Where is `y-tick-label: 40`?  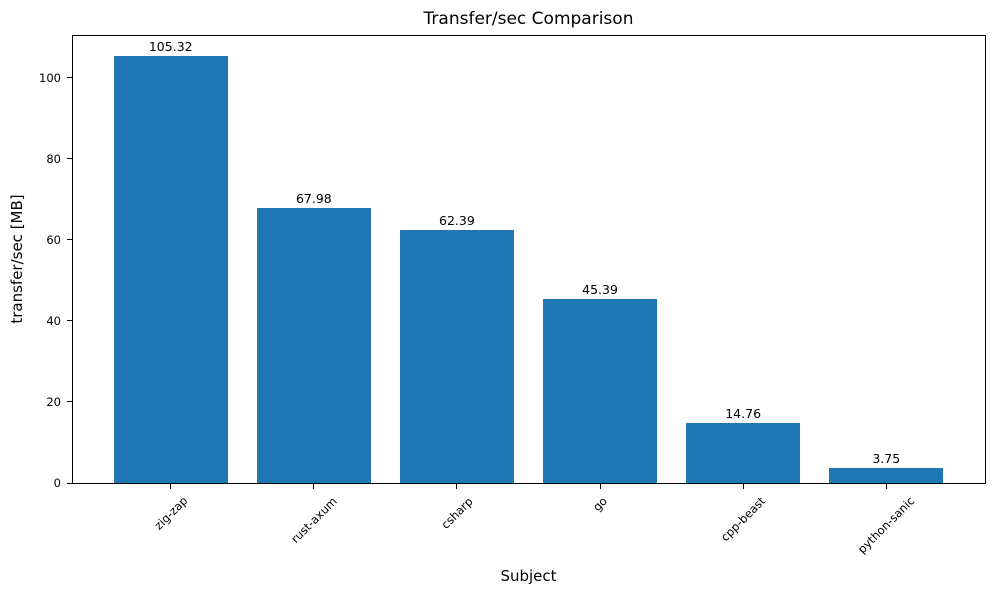 y-tick-label: 40 is located at coordinates (53, 320).